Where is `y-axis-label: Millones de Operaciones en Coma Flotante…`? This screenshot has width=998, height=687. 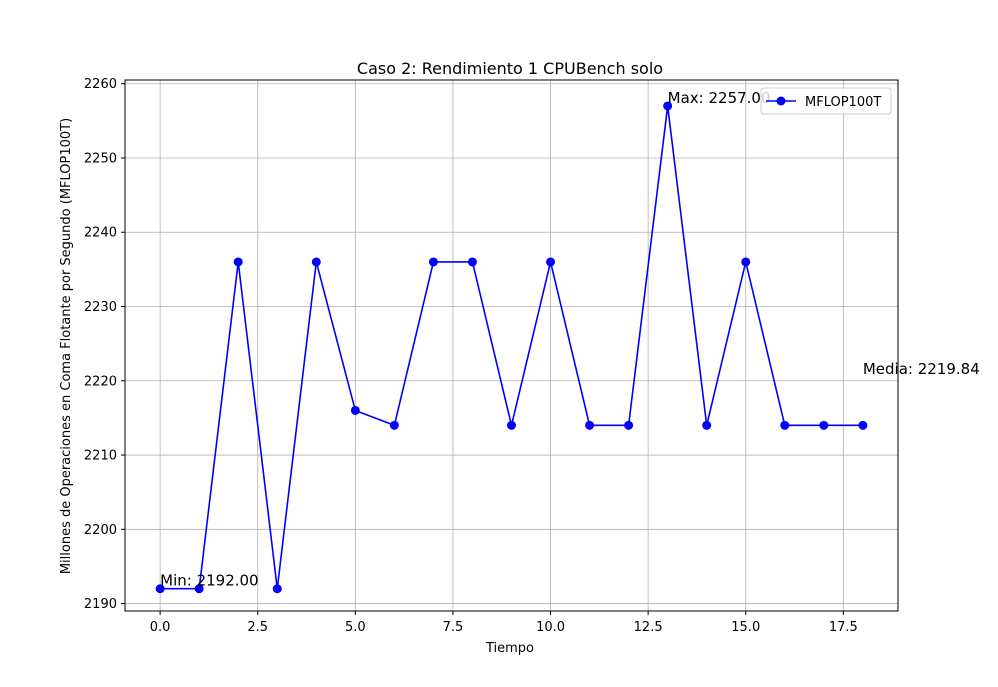 y-axis-label: Millones de Operaciones en Coma Flotante… is located at coordinates (66, 346).